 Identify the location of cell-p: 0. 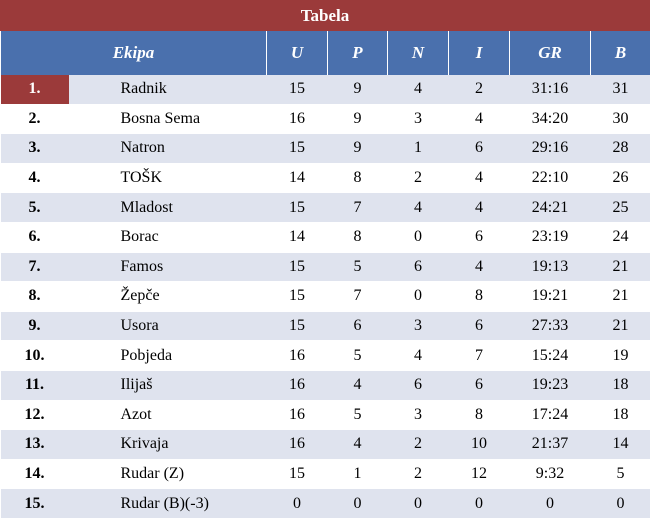
(358, 504).